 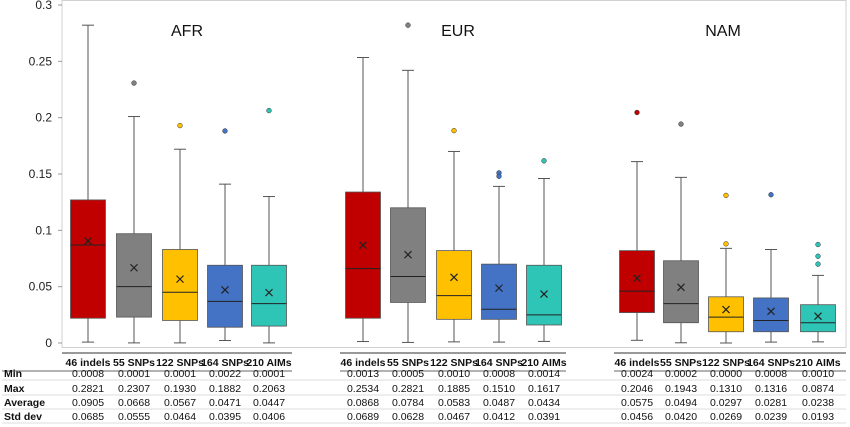 I want to click on table-cell: 0.0238, so click(x=818, y=403).